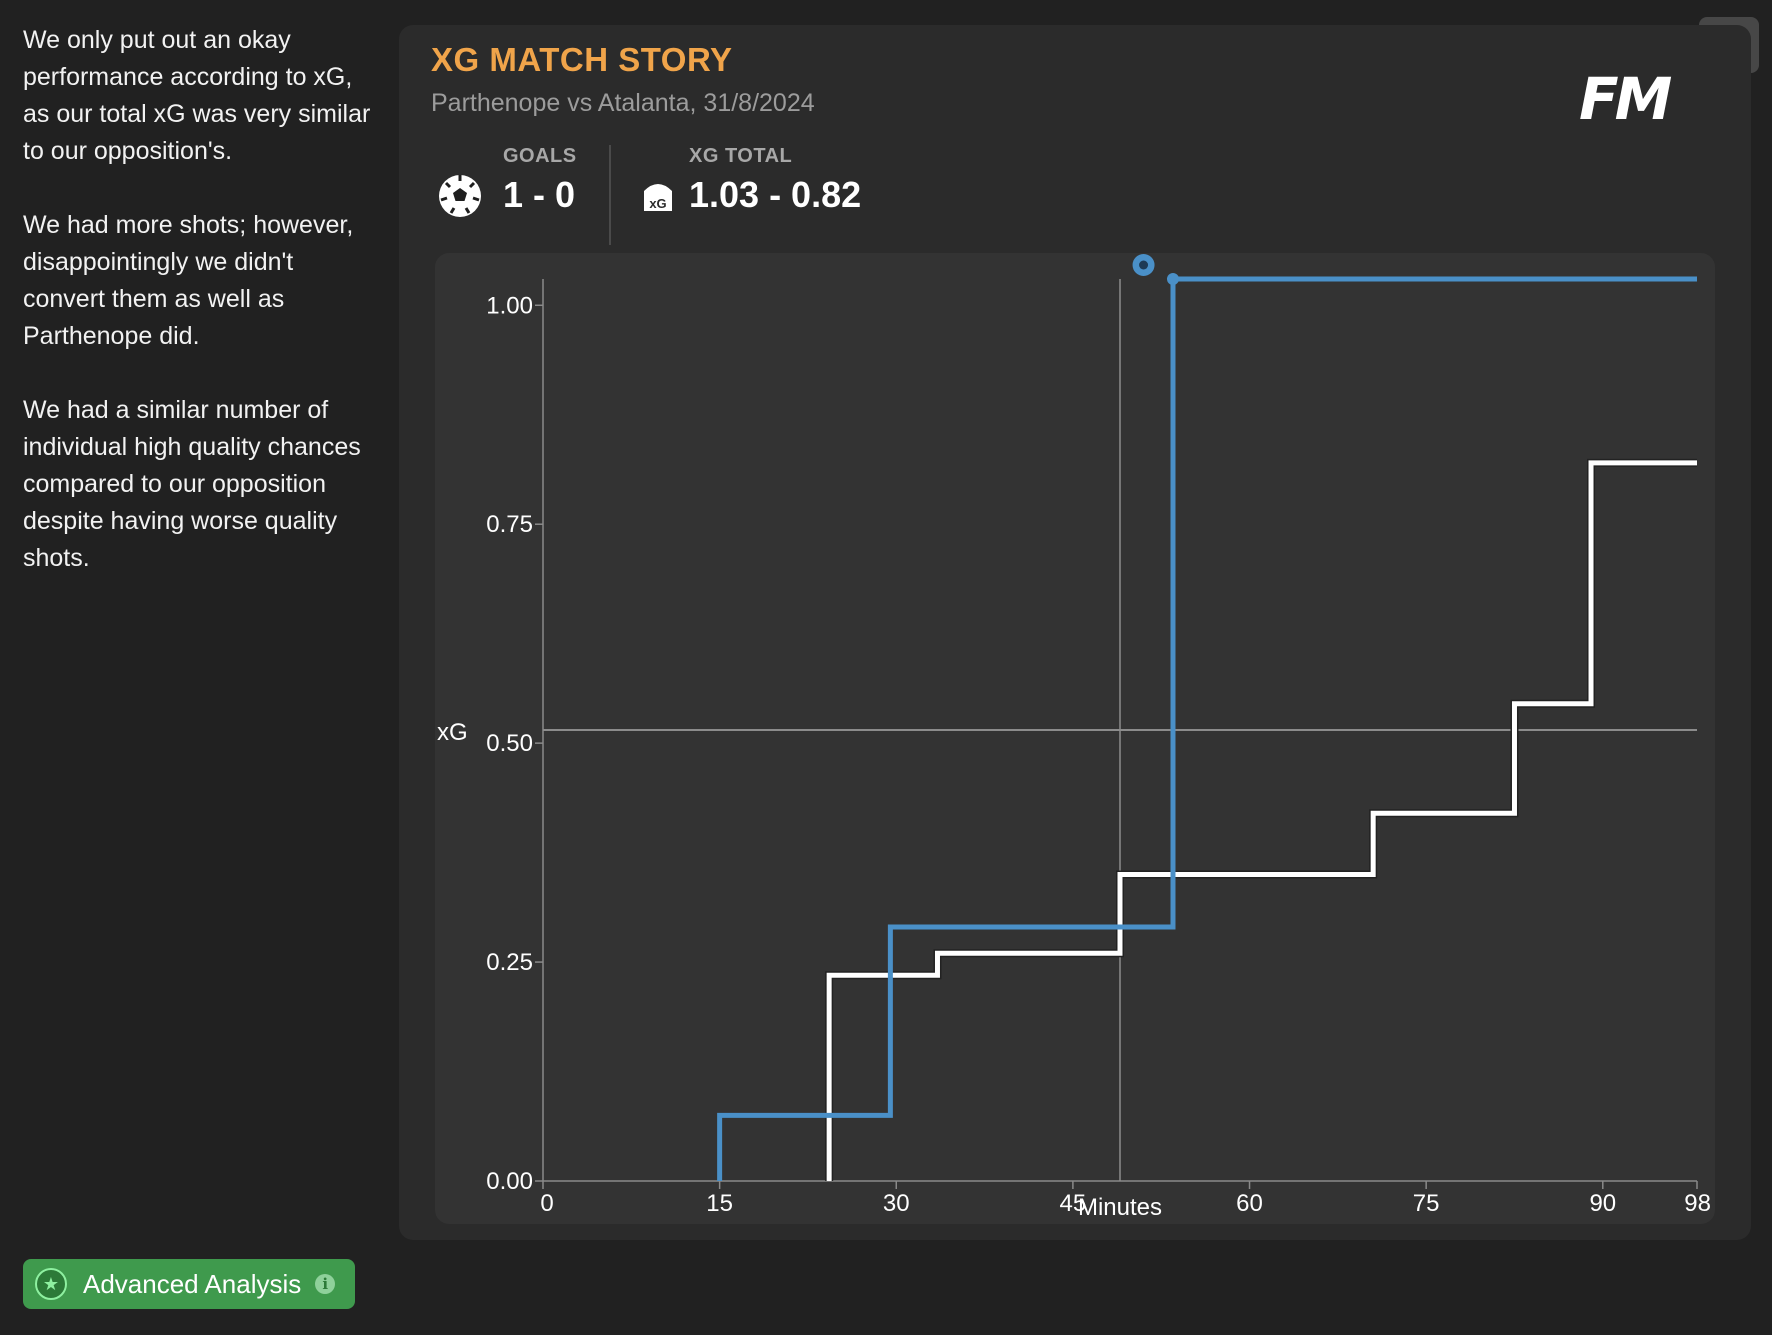  I want to click on x-tick-label: 0, so click(546, 1203).